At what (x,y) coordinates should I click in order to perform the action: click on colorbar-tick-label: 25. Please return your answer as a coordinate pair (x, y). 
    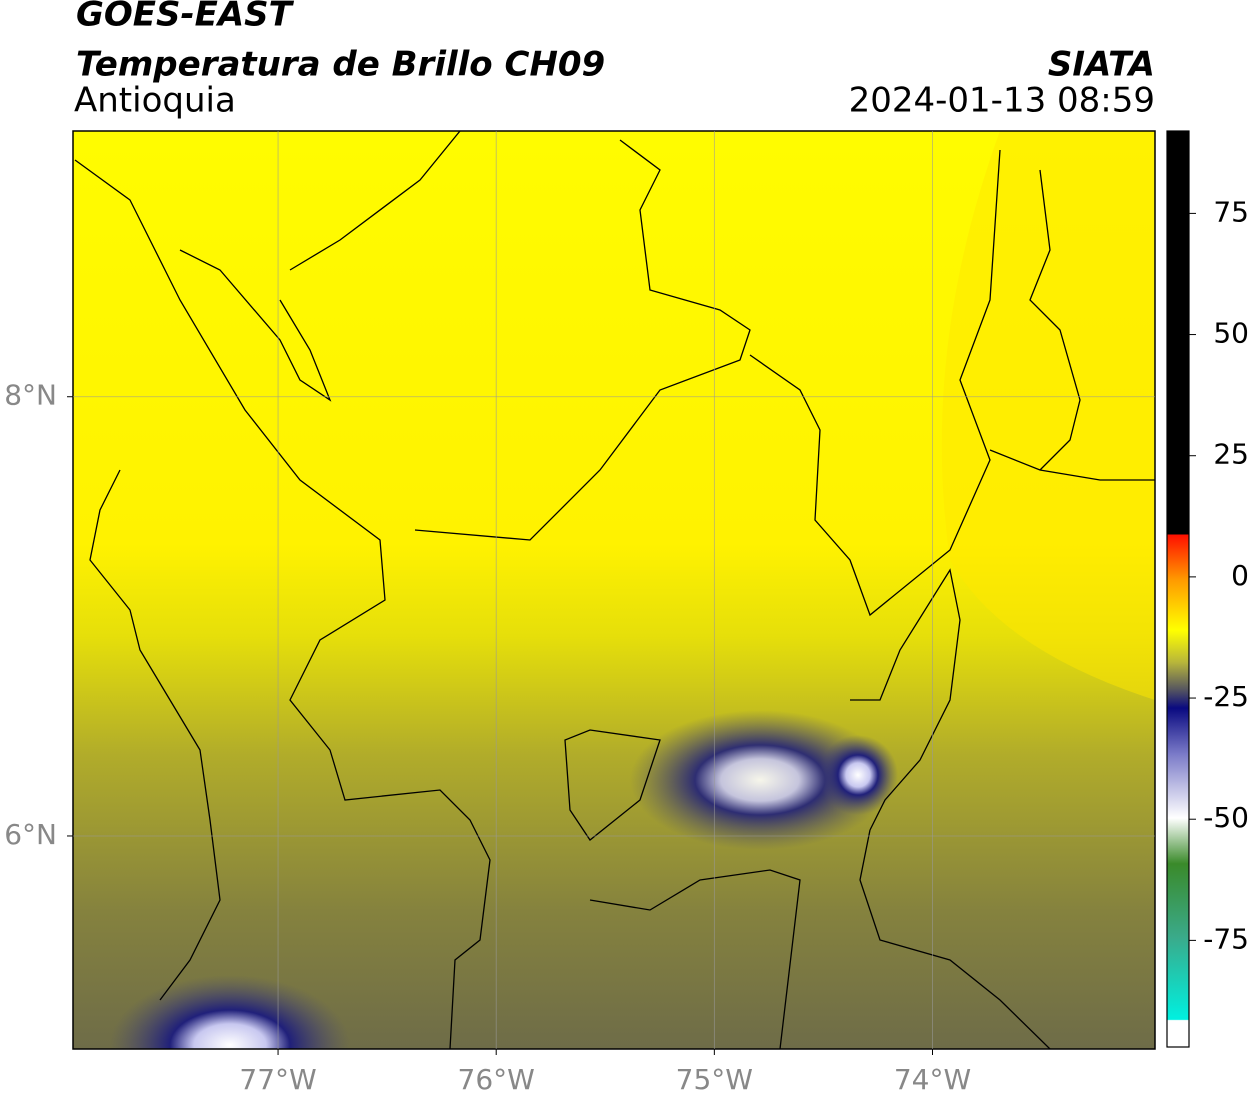
    Looking at the image, I should click on (1231, 454).